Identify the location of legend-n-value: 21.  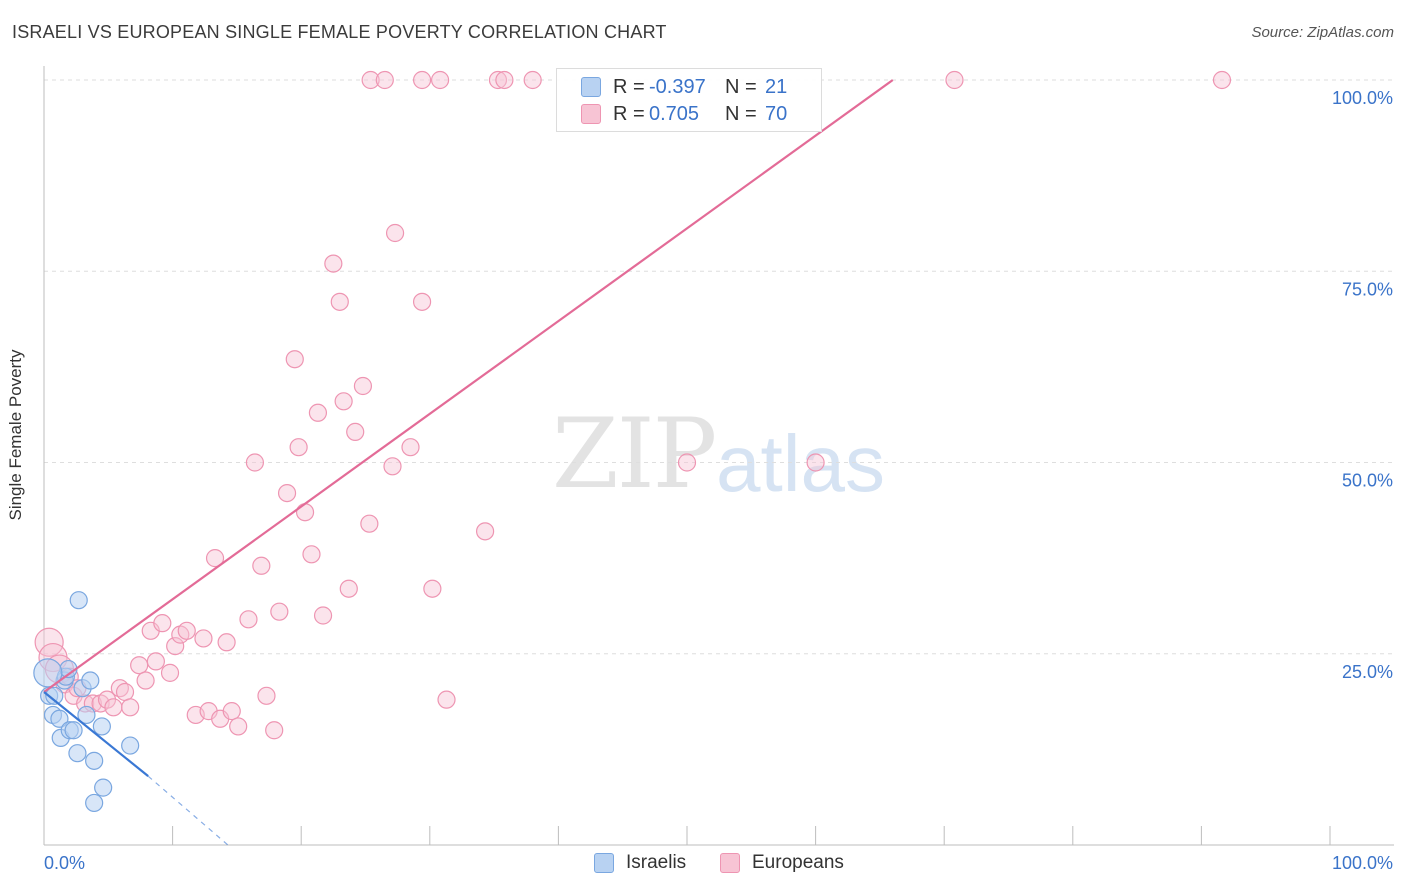
(776, 86).